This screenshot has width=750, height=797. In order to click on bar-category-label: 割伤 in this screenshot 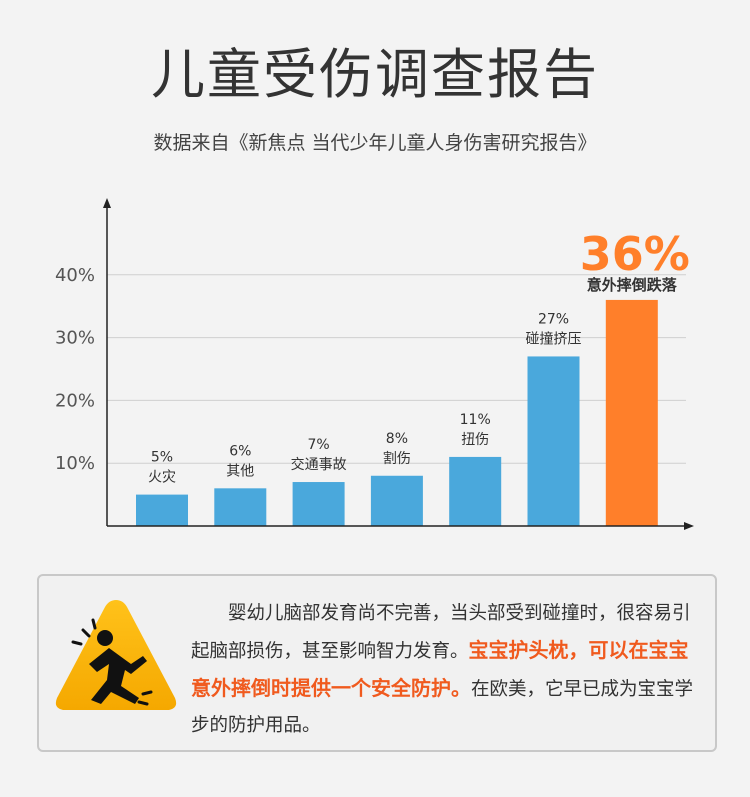, I will do `click(397, 458)`.